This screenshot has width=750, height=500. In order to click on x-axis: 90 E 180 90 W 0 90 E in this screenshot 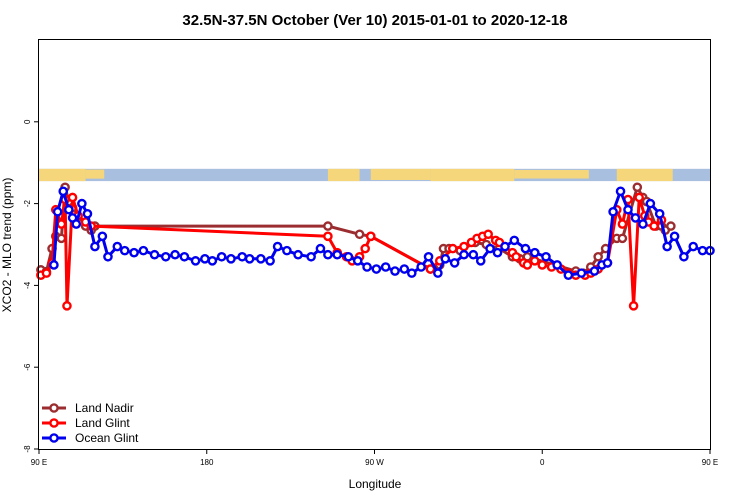, I will do `click(374, 458)`.